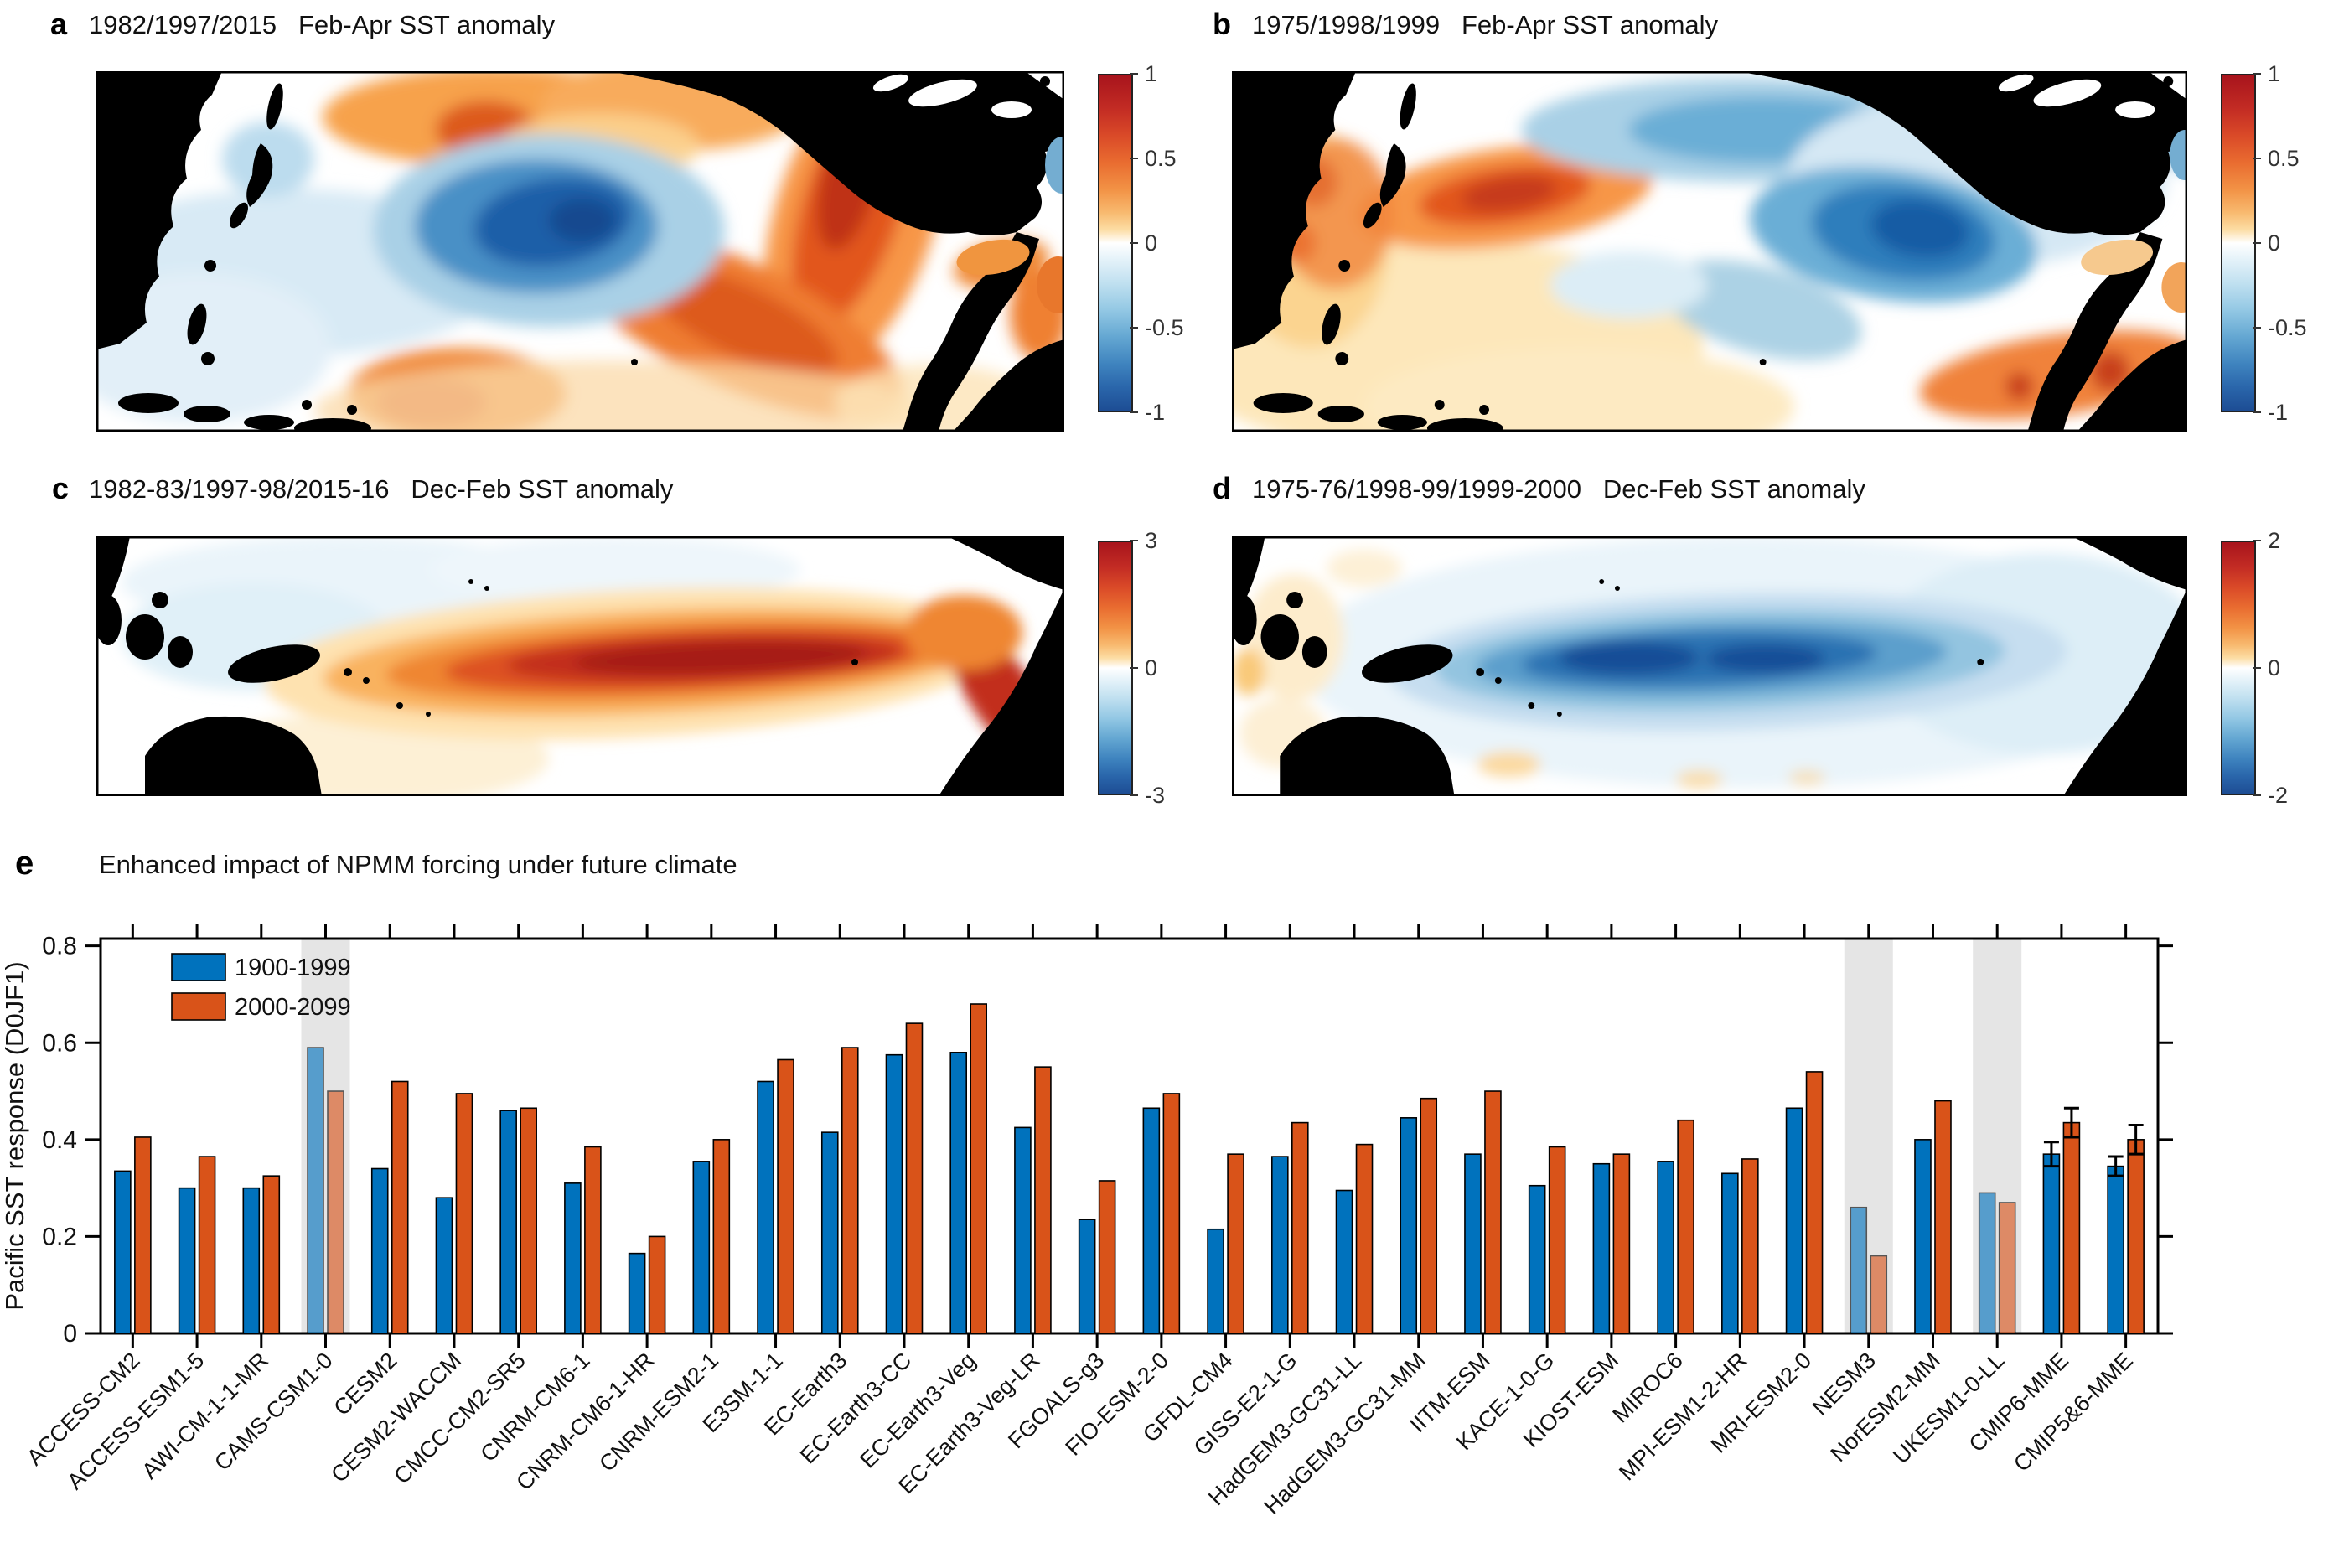 The height and width of the screenshot is (1568, 2349). What do you see at coordinates (1885, 1408) in the screenshot?
I see `x-category-label: NorESM2-MM` at bounding box center [1885, 1408].